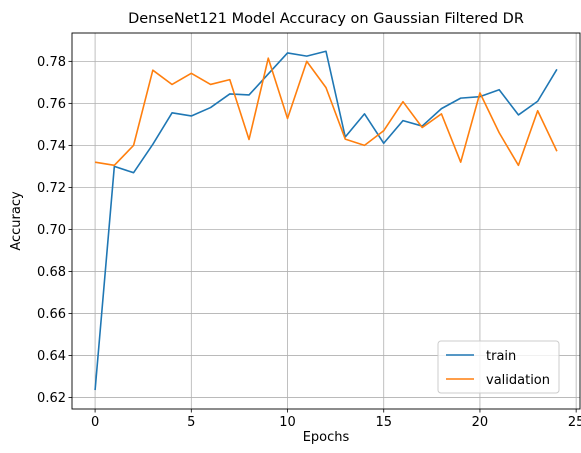 The image size is (581, 453). I want to click on legend: train validation, so click(498, 367).